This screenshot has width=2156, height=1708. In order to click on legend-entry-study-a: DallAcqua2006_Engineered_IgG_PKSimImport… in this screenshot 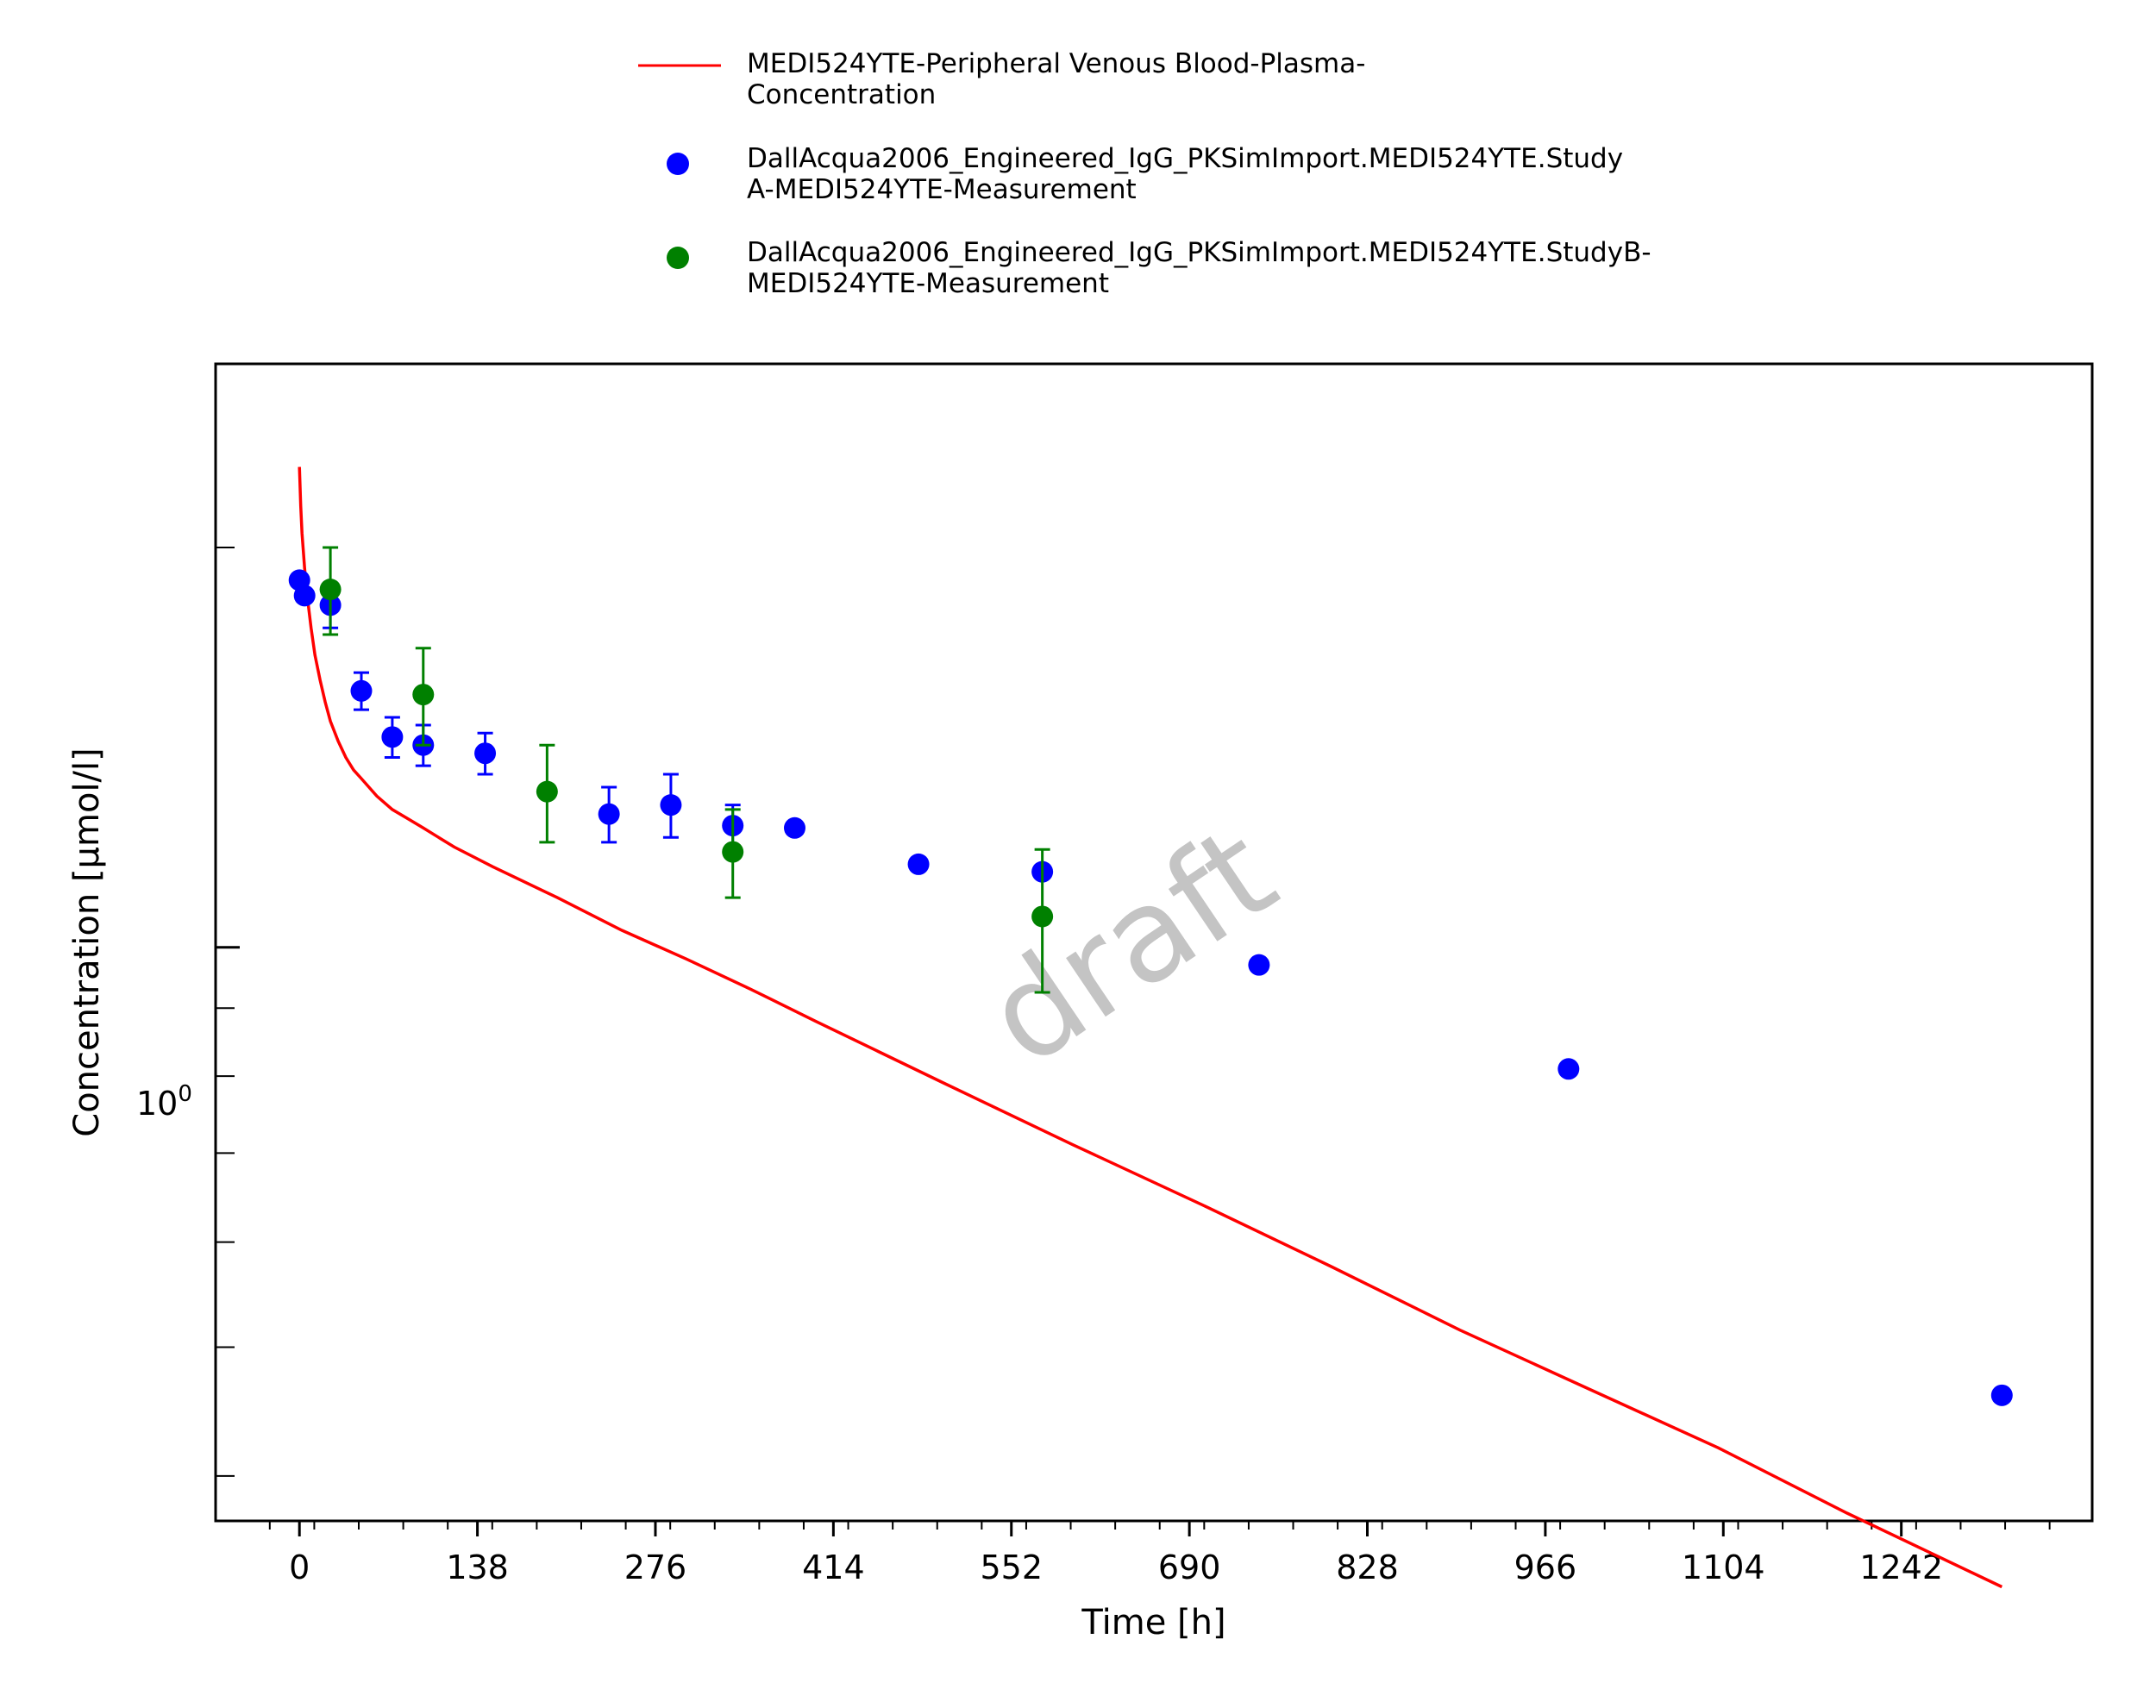, I will do `click(1145, 174)`.